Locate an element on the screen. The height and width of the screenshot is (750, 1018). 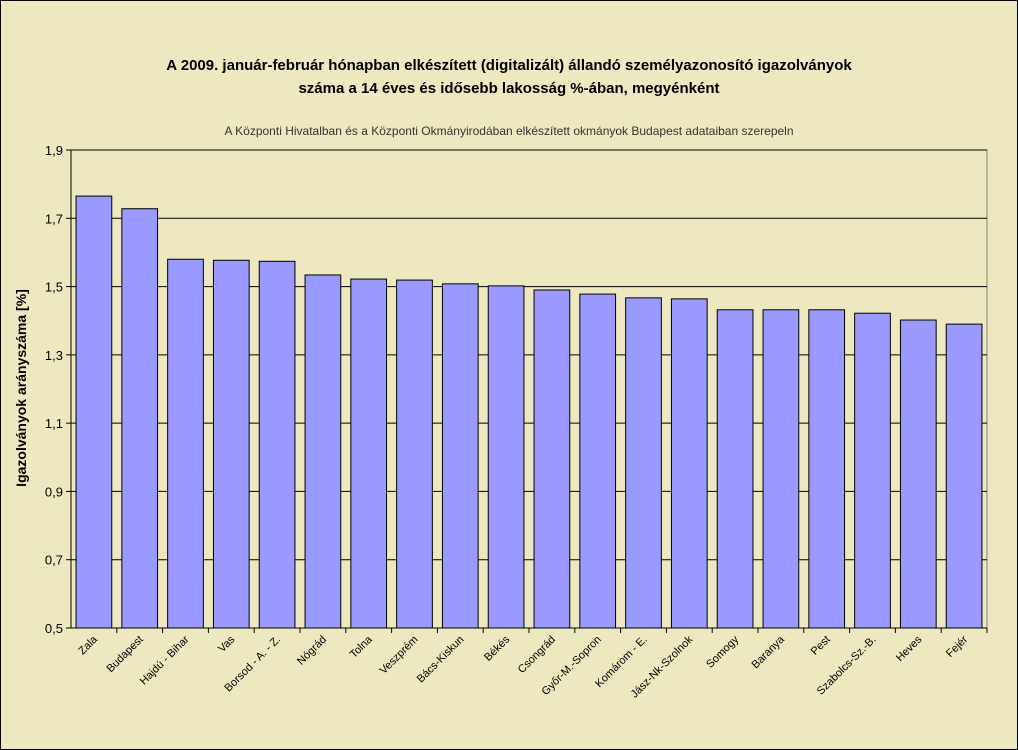
x-tick-label: Baranya is located at coordinates (769, 652).